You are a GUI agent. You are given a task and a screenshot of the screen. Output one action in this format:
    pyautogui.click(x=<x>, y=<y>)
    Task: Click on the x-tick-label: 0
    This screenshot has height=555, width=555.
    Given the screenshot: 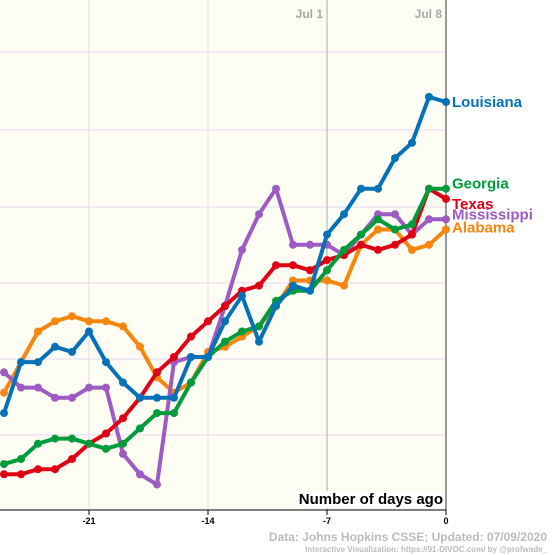 What is the action you would take?
    pyautogui.click(x=445, y=521)
    